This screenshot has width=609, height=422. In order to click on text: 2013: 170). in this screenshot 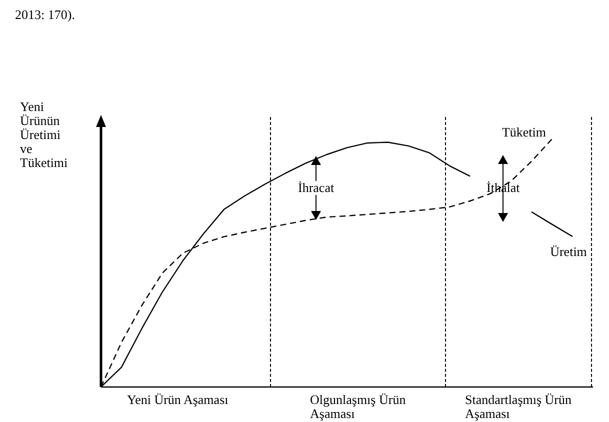, I will do `click(45, 14)`.